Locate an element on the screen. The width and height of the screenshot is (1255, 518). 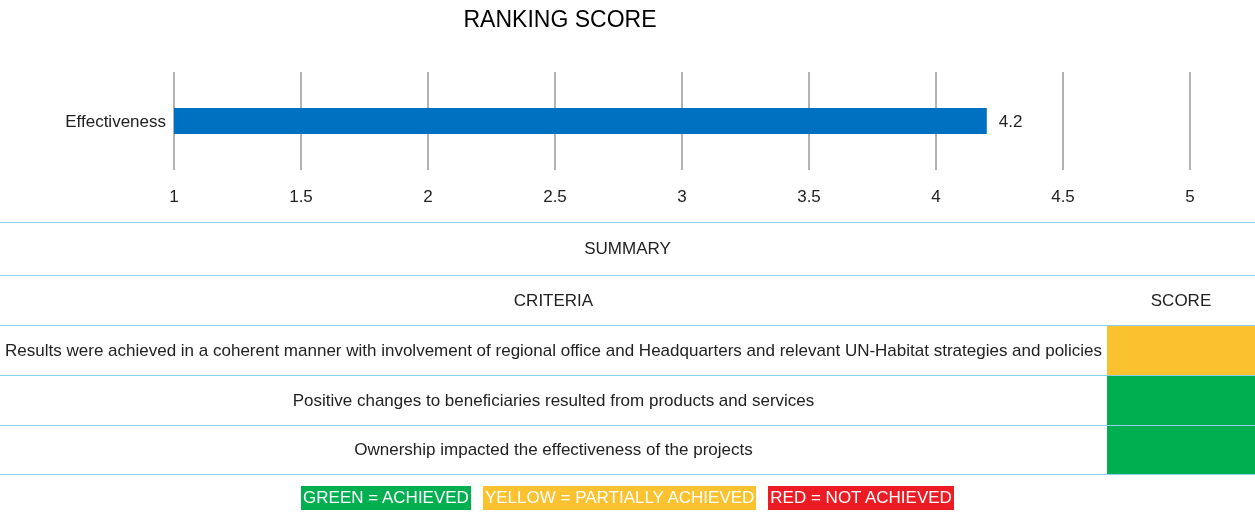
y-tick-label: Effectiveness is located at coordinates (115, 122).